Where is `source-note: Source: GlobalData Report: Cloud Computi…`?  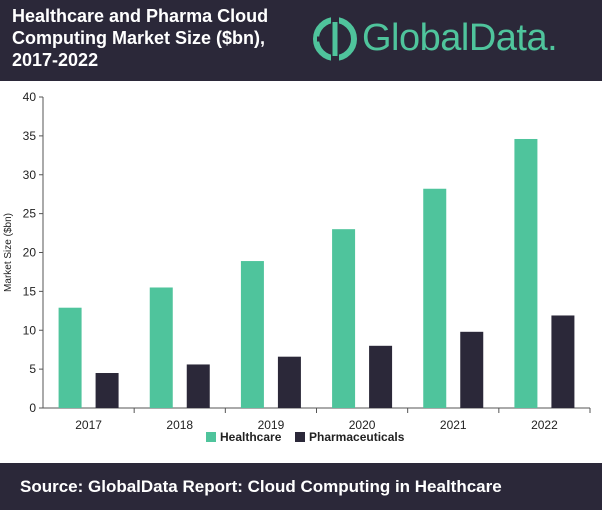
source-note: Source: GlobalData Report: Cloud Computi… is located at coordinates (261, 486).